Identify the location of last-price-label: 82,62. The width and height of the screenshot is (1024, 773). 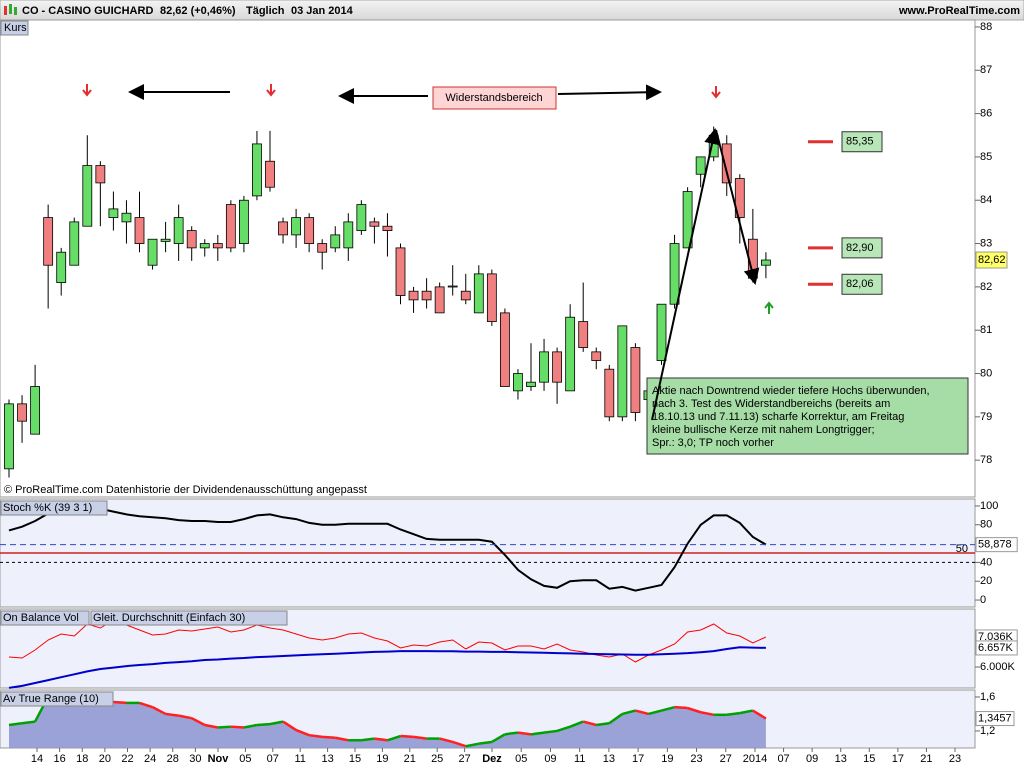
(992, 260).